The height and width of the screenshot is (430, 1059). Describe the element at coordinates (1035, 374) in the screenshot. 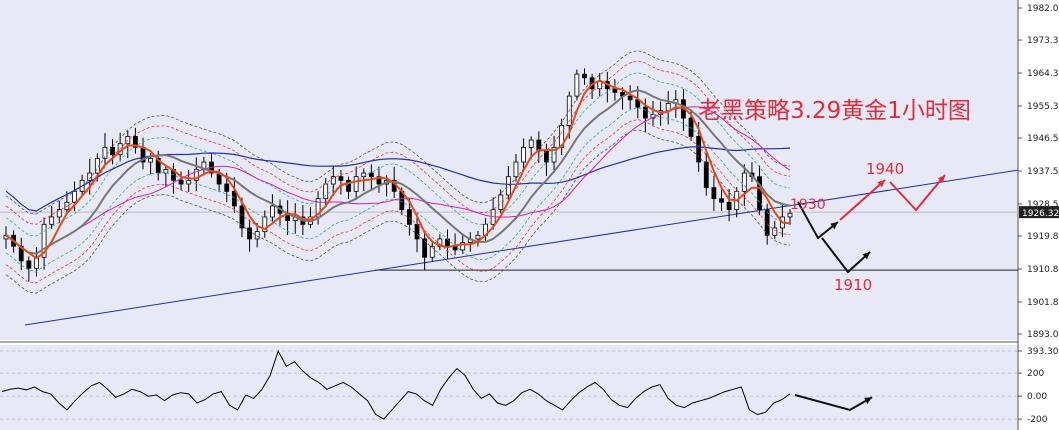

I see `osc-tick-label: 200` at that location.